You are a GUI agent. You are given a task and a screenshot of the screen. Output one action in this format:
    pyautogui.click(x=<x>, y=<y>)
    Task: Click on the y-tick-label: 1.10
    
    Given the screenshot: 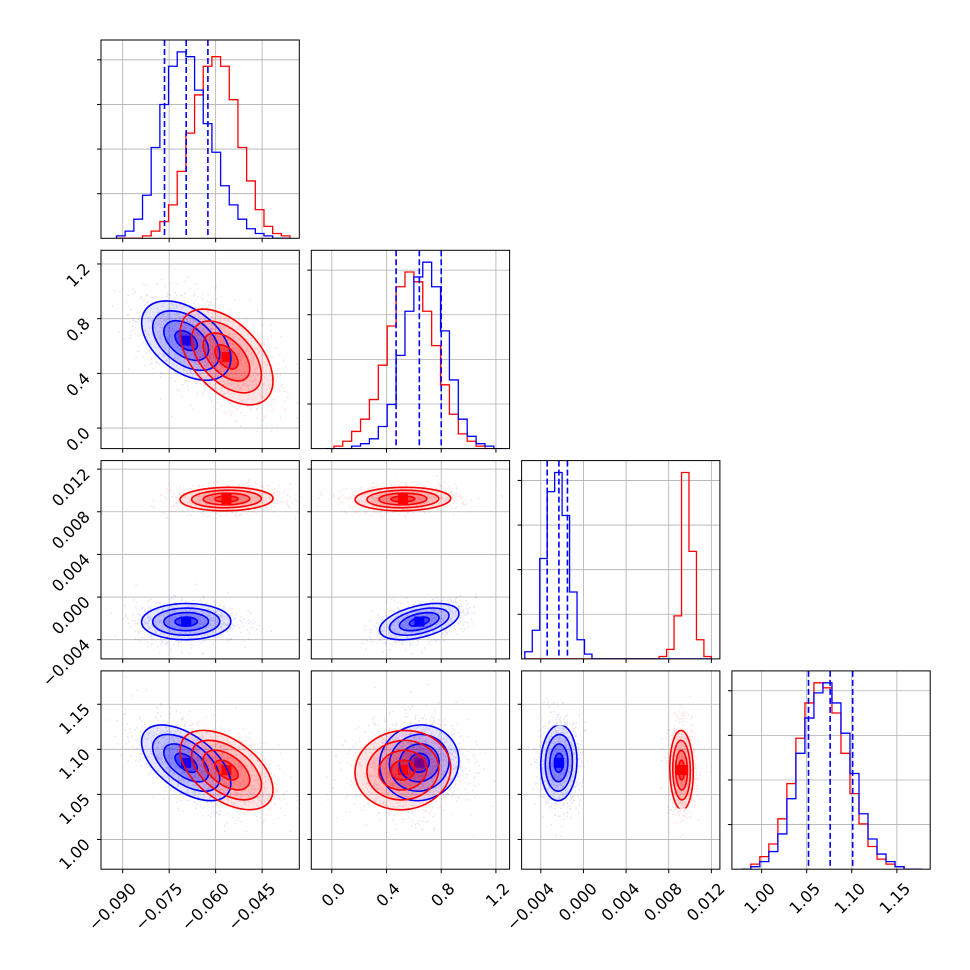 What is the action you would take?
    pyautogui.click(x=74, y=764)
    